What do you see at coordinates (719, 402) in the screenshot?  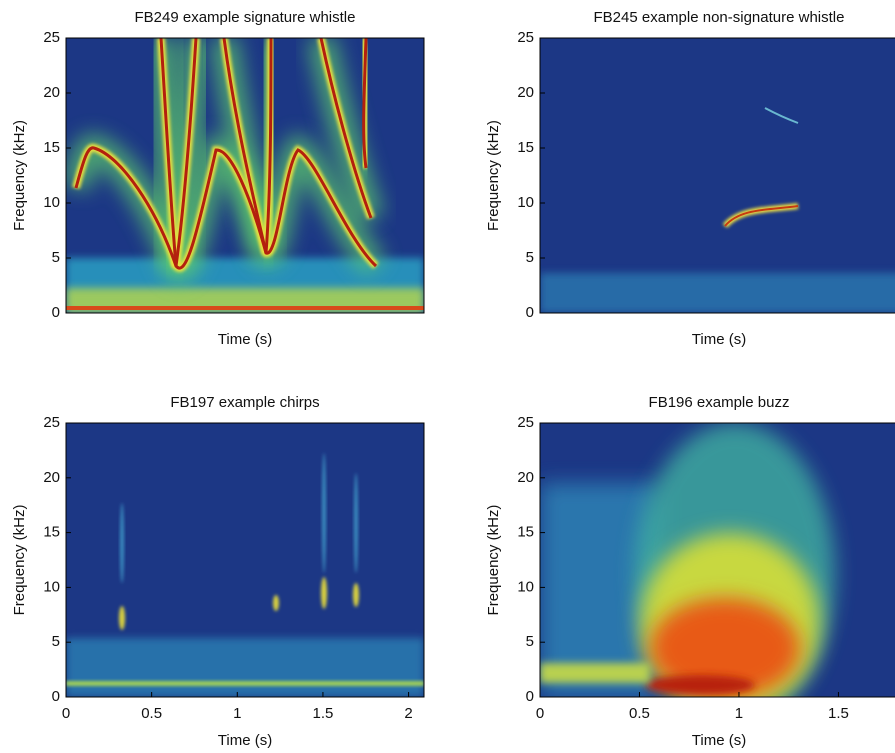 I see `chart-title: FB196 example buzz` at bounding box center [719, 402].